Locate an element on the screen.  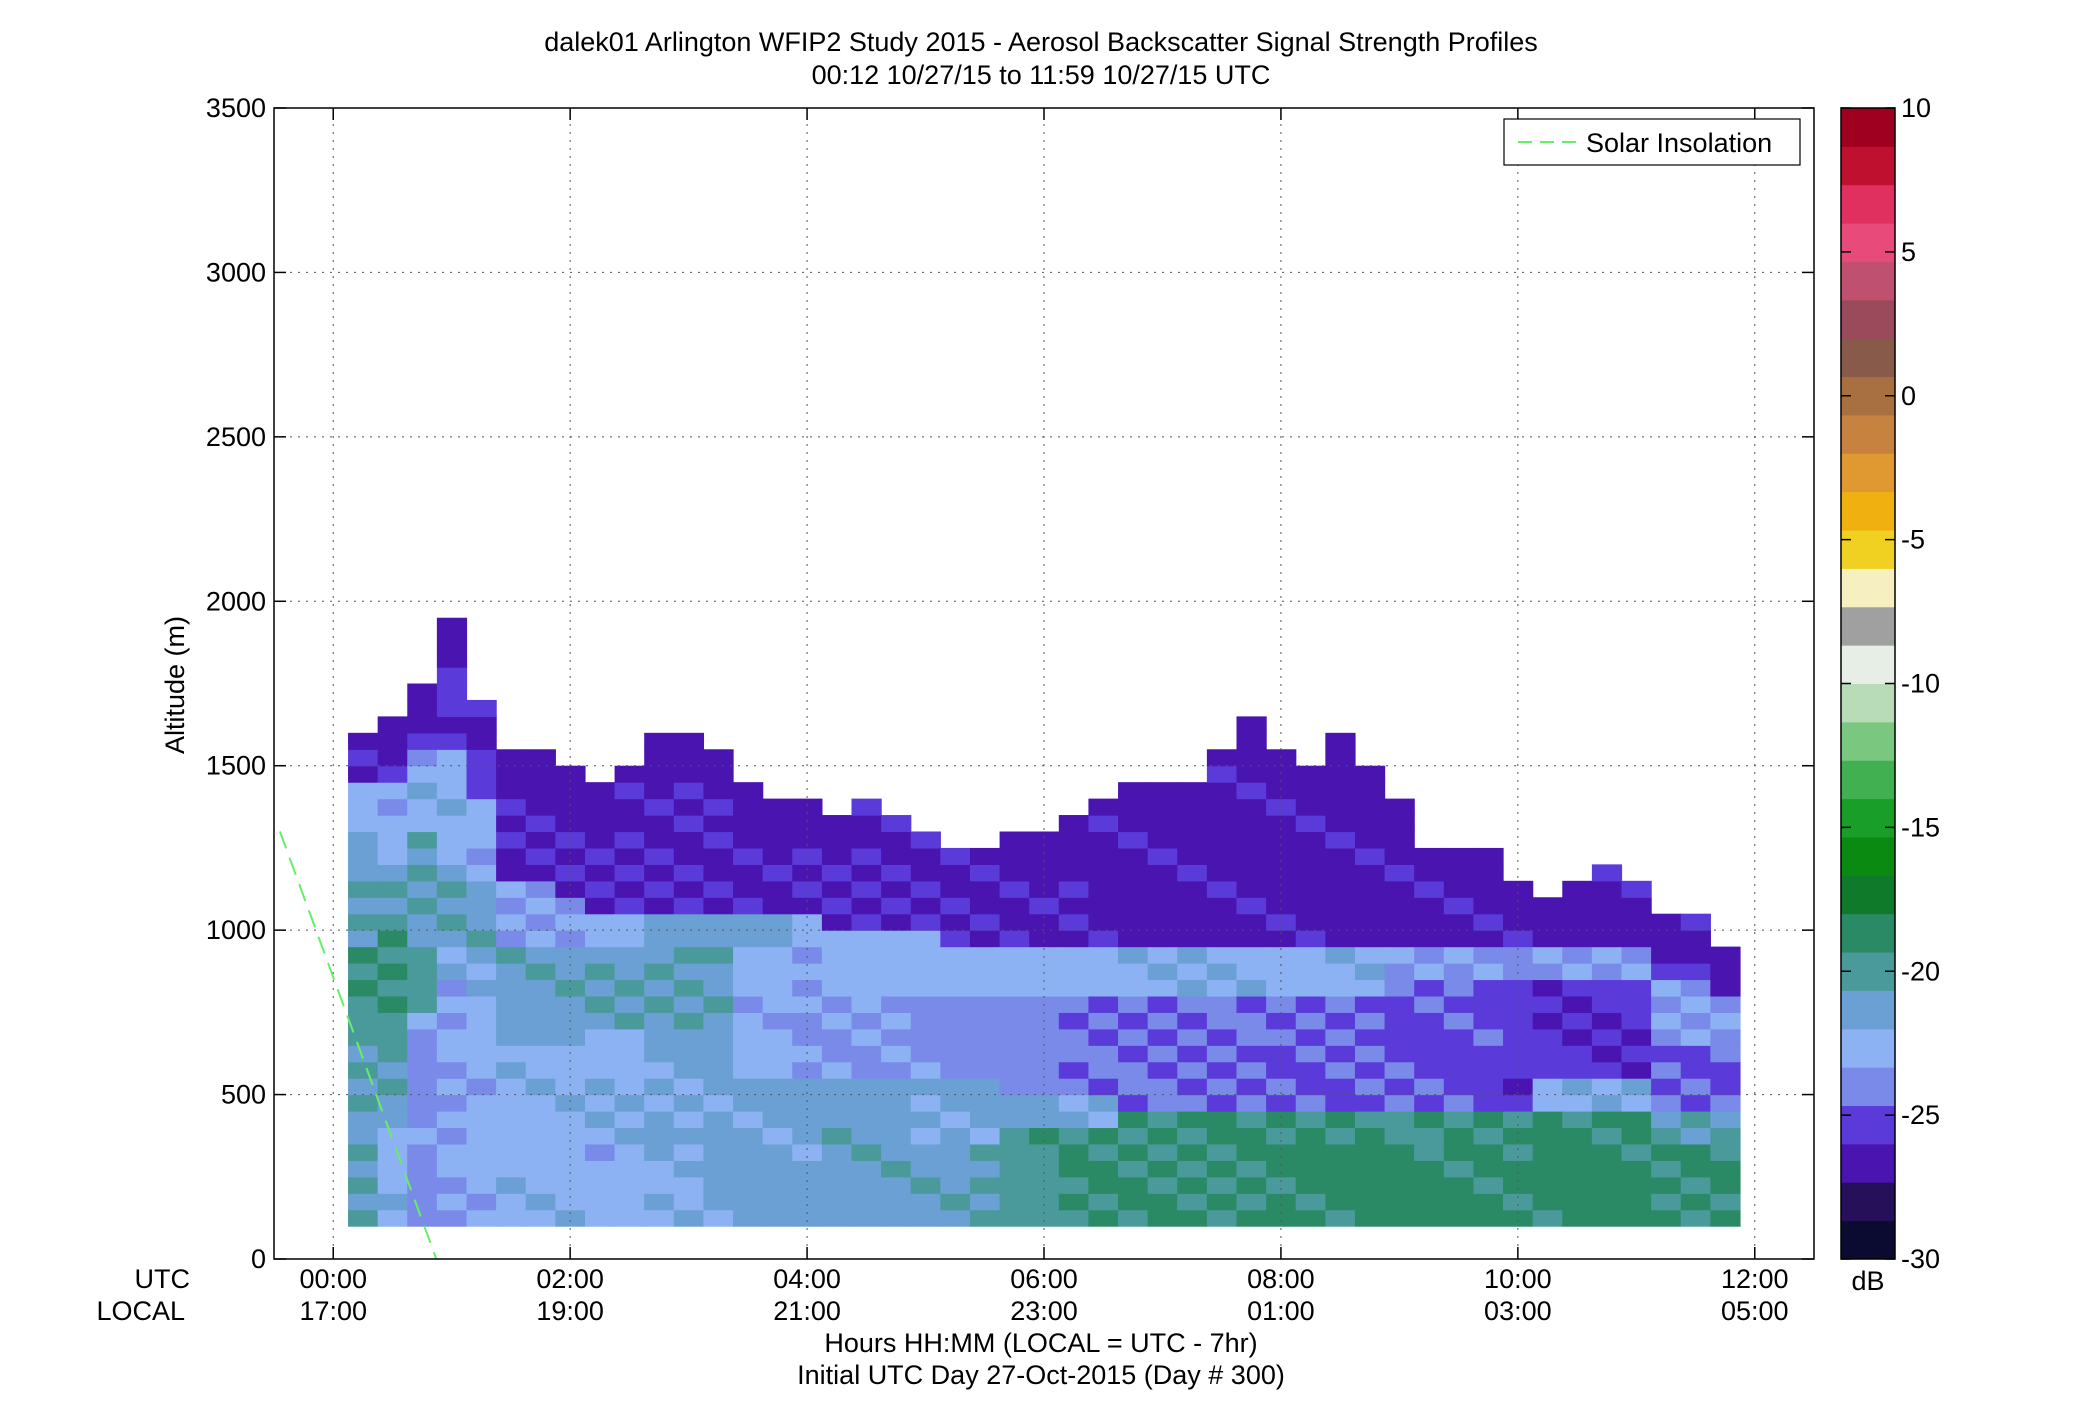
colorbar-tick-label: 0 is located at coordinates (1908, 396).